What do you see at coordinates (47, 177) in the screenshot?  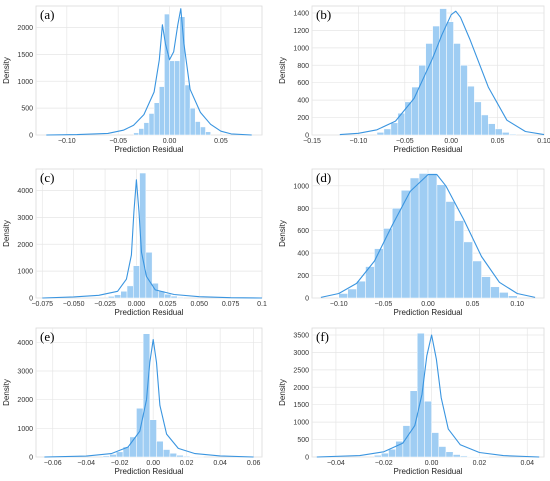 I see `panel-label: (c)` at bounding box center [47, 177].